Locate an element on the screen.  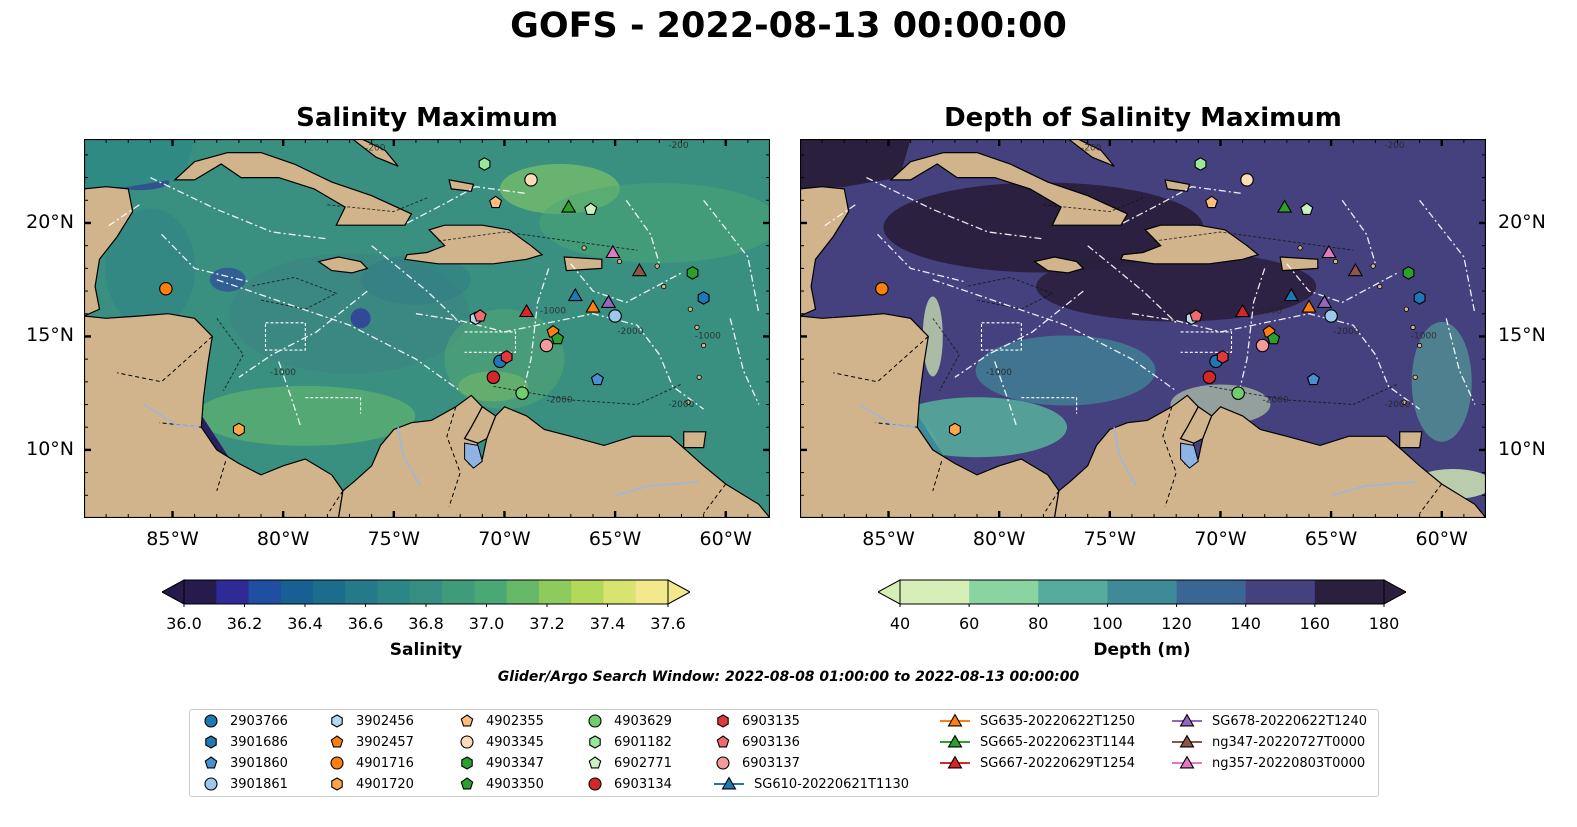
colorbar-tick-label: 120 is located at coordinates (1176, 623).